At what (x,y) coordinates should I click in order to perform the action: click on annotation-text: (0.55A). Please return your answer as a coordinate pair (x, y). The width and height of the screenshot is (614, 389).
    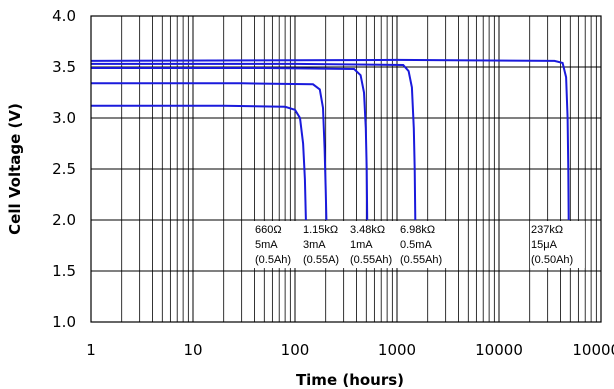
    Looking at the image, I should click on (321, 260).